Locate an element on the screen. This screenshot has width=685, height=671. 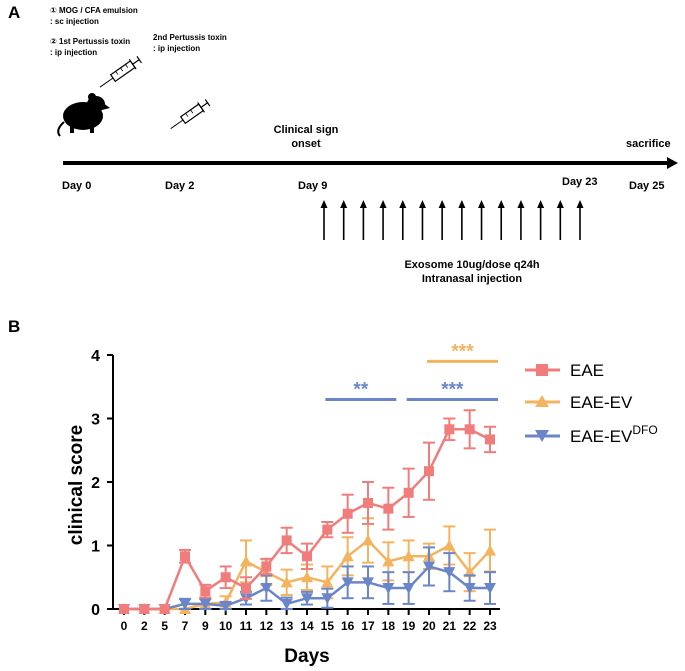
legend-marker-triangle-down is located at coordinates (542, 436).